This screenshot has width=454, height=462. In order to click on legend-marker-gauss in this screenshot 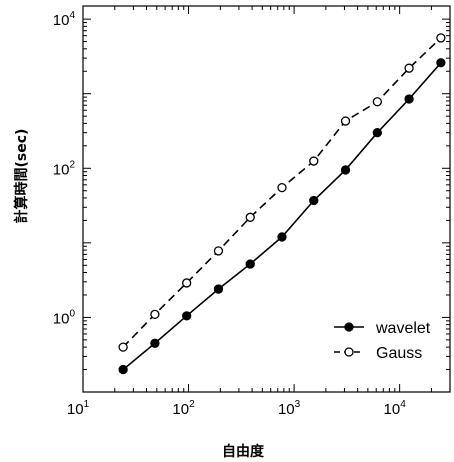, I will do `click(349, 352)`.